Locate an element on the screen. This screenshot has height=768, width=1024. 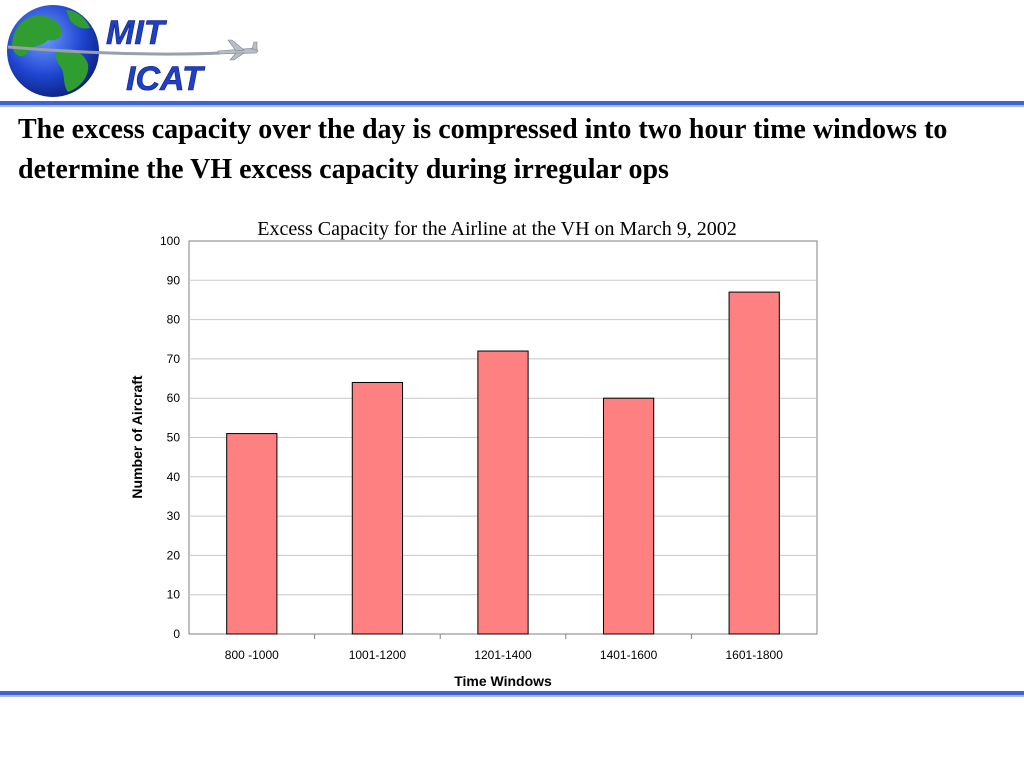
x-tick-label: 1401-1600 is located at coordinates (629, 655).